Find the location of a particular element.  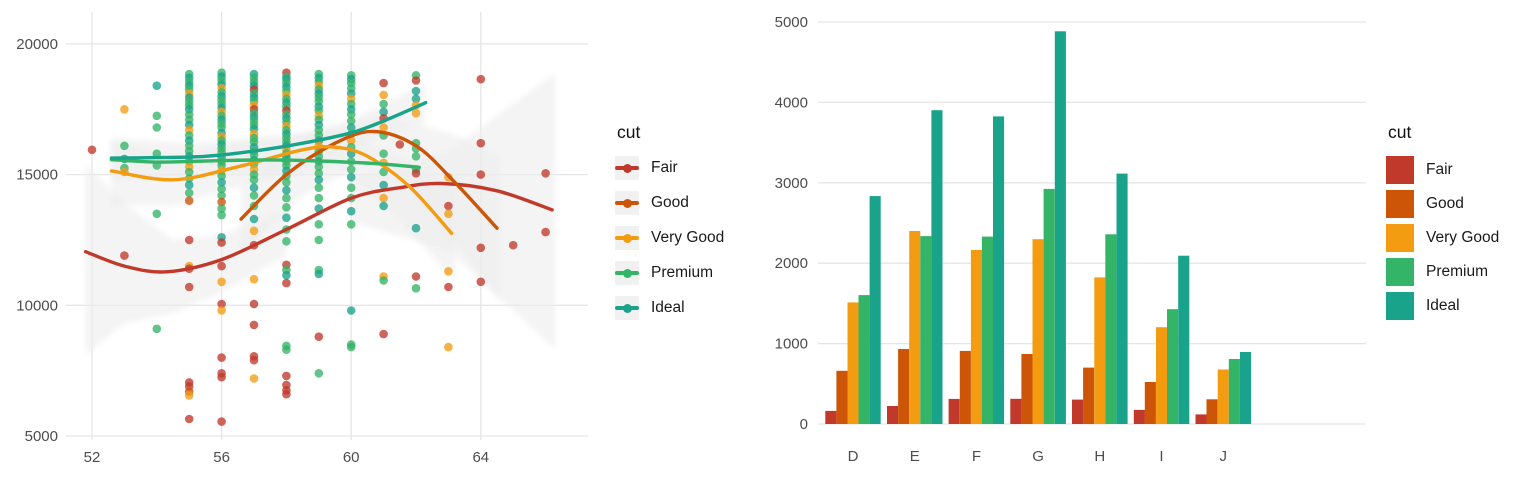

smooth-lines is located at coordinates (318, 187).